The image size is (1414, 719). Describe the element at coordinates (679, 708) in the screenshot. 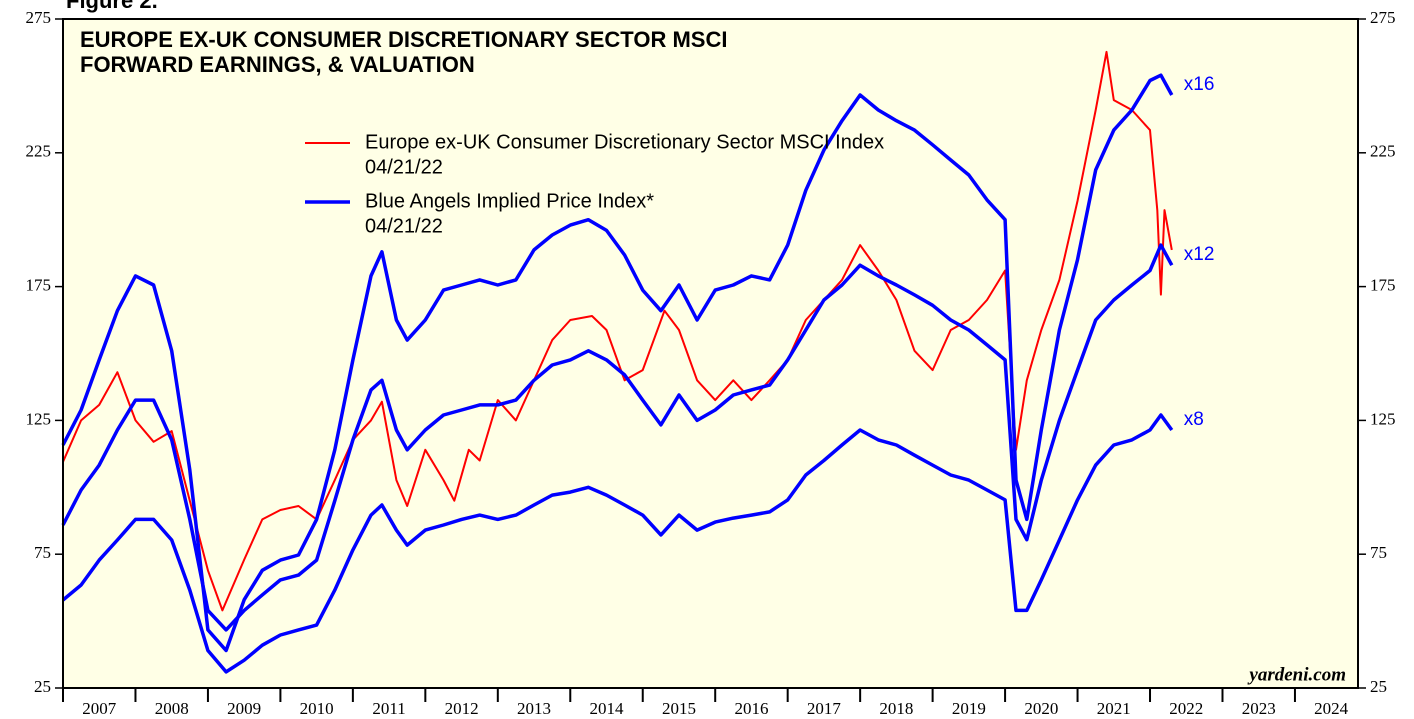

I see `x-tick-label: 2015` at that location.